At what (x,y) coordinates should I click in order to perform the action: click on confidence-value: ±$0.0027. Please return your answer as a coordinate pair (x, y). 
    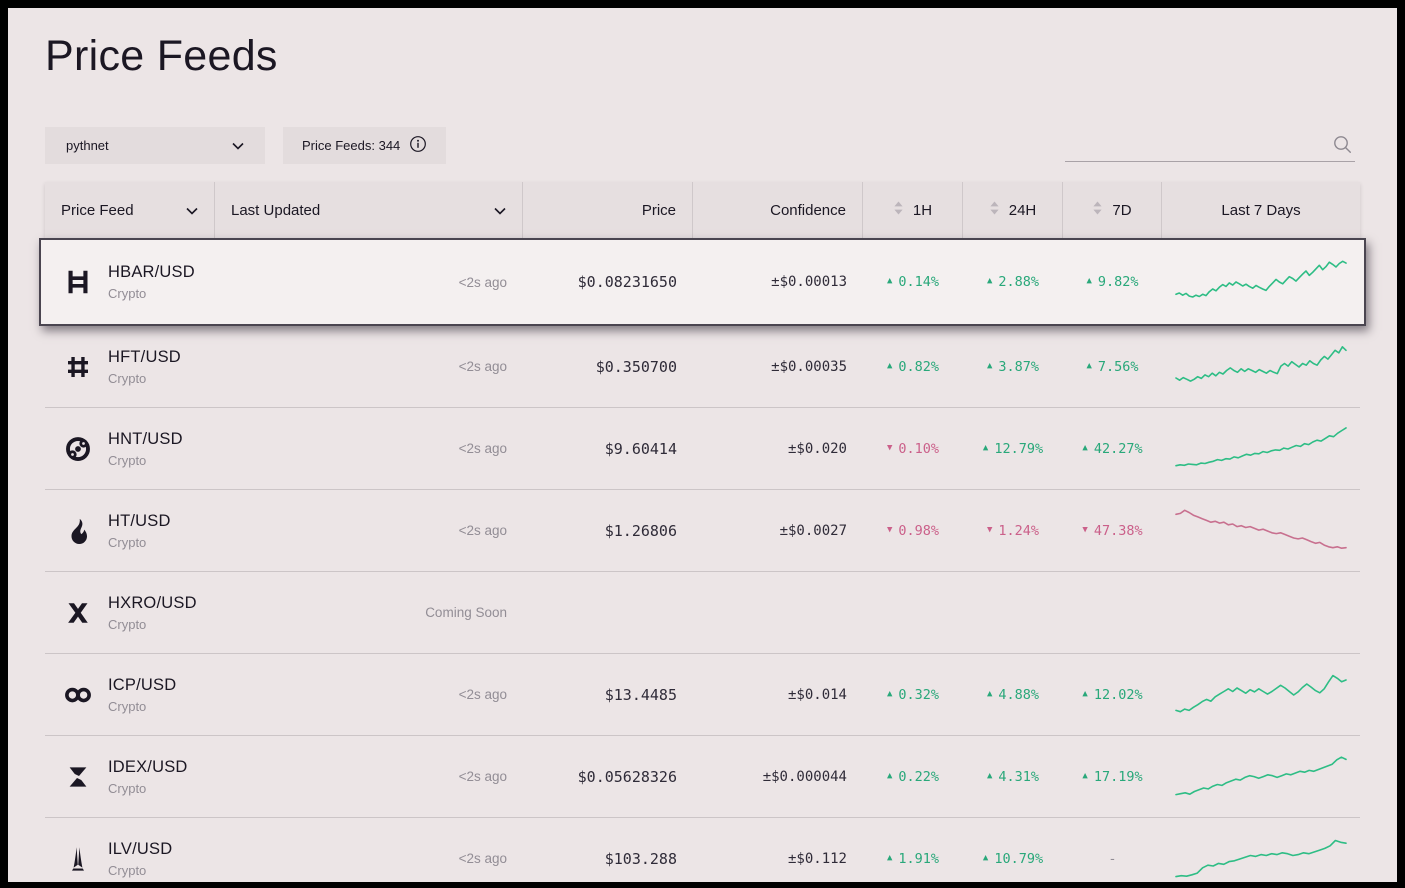
    Looking at the image, I should click on (813, 530).